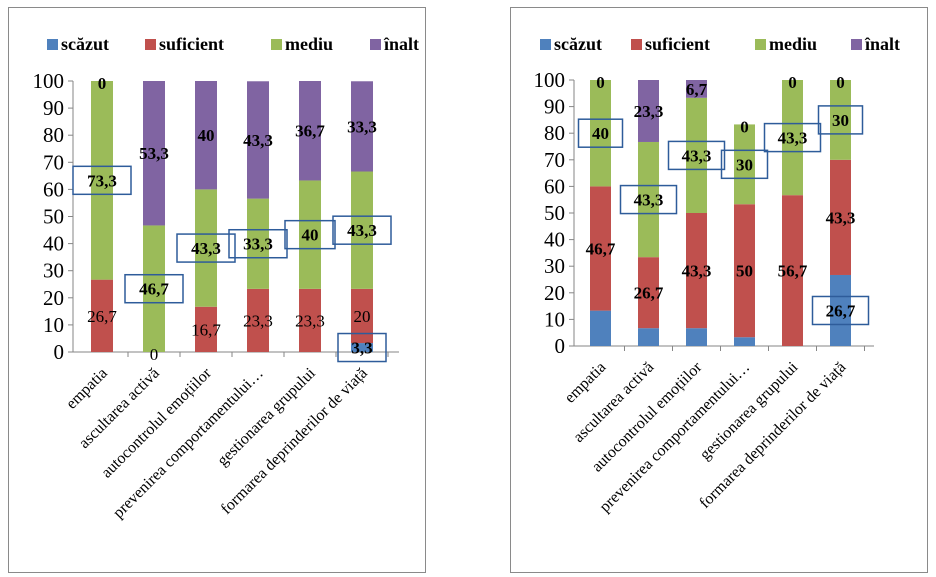  I want to click on data-label-left-suficient-0: 26,7, so click(102, 316).